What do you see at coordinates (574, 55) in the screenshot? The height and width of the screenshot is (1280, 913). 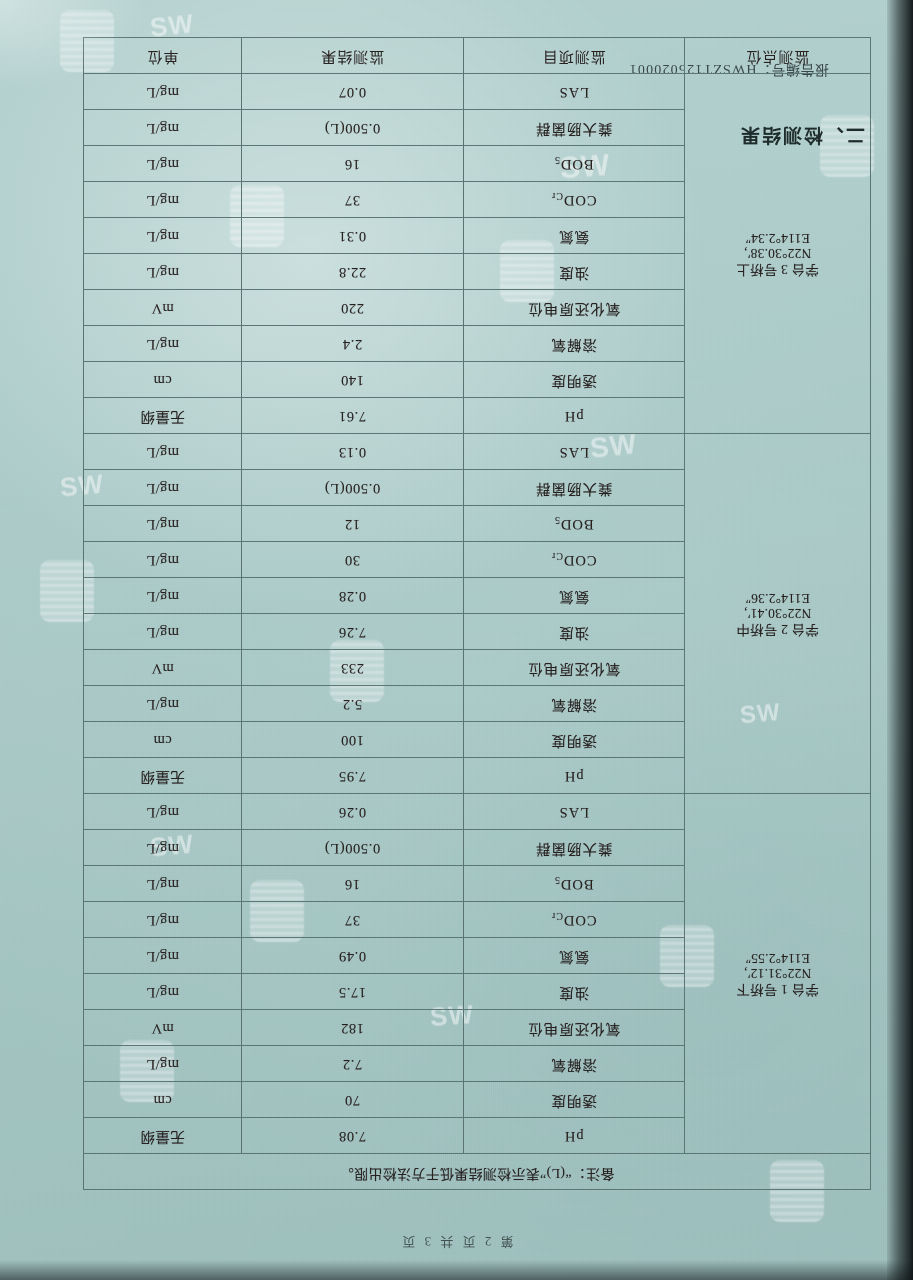 I see `column-header: 监测项目` at bounding box center [574, 55].